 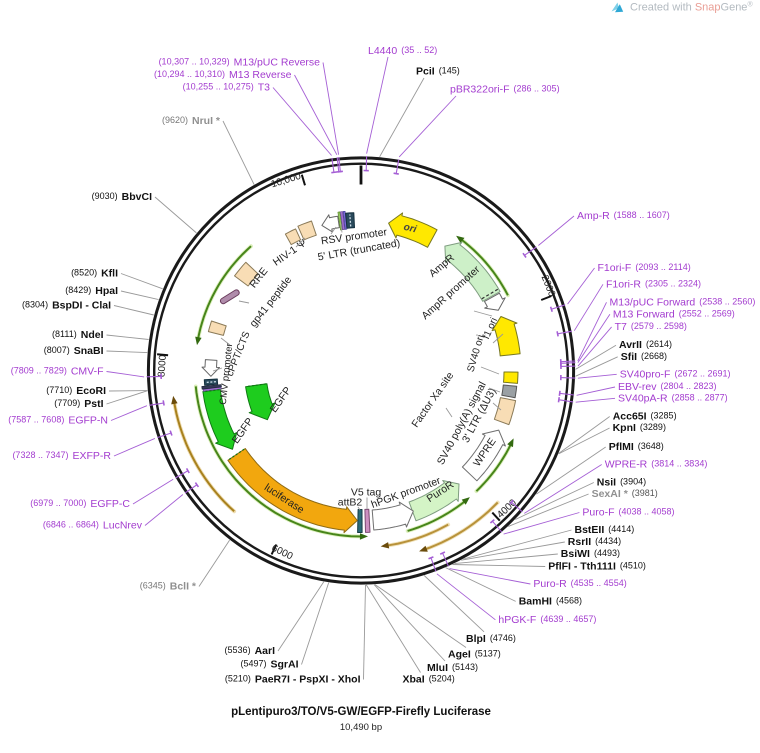 I want to click on svg-text: PciI(145), so click(x=438, y=71).